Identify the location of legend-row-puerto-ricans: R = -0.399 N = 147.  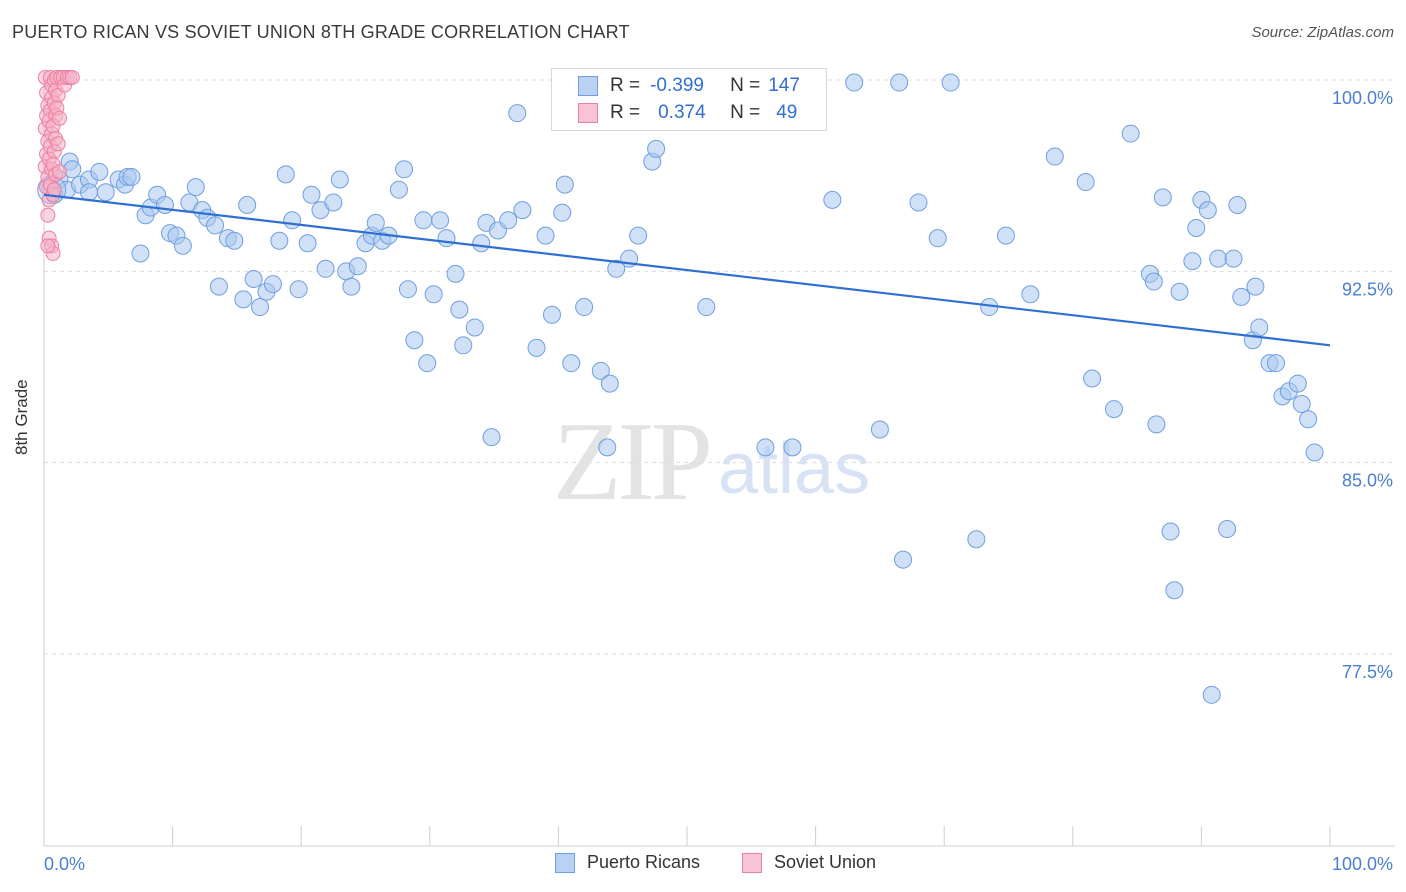
(689, 86).